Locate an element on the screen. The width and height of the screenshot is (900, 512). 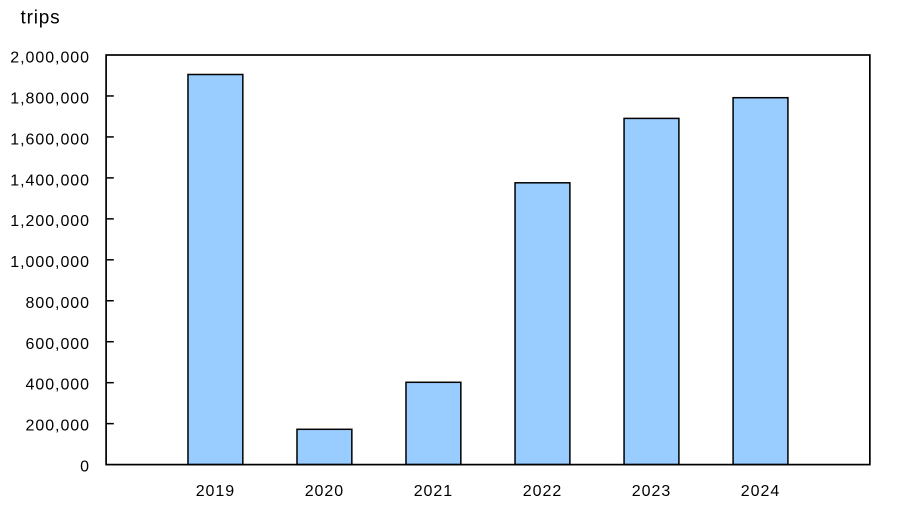
svg-text: 2019 is located at coordinates (215, 491).